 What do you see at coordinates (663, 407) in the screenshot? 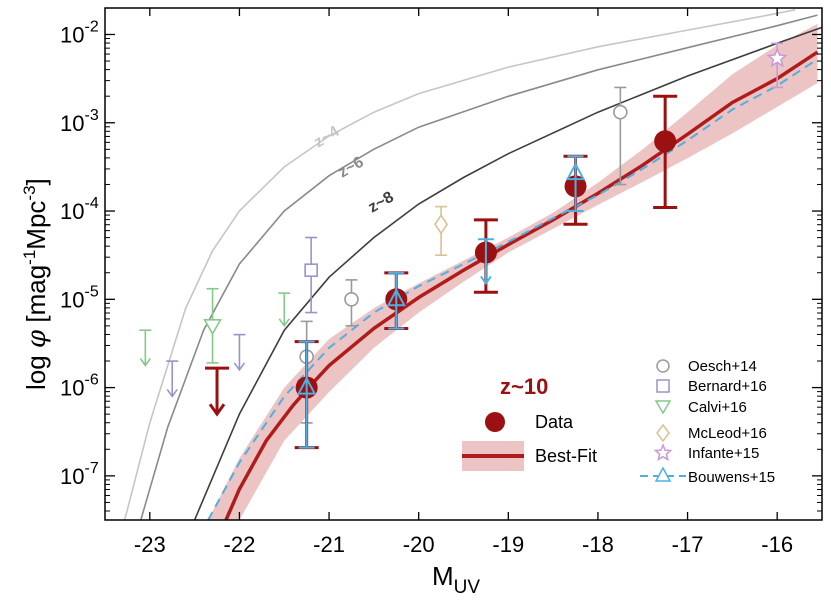
I see `legend-calvi-marker` at bounding box center [663, 407].